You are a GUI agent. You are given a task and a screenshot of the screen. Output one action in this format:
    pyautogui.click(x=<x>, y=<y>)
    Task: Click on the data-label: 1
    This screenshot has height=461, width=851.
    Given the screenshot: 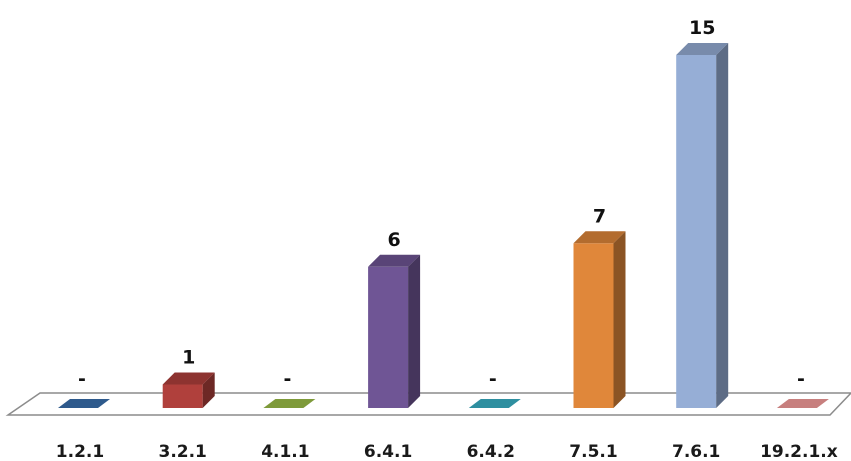 What is the action you would take?
    pyautogui.click(x=188, y=357)
    